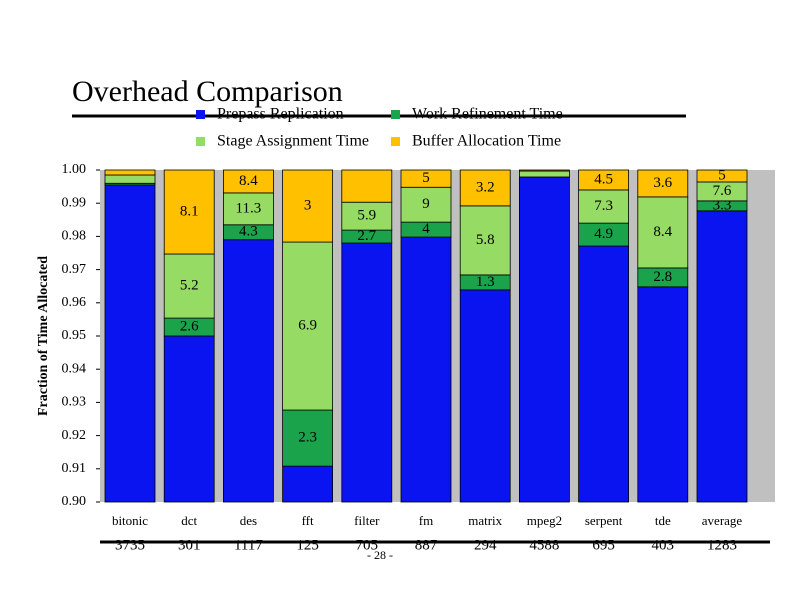 The width and height of the screenshot is (792, 612). Describe the element at coordinates (74, 269) in the screenshot. I see `y-tick-label: 0.97` at that location.